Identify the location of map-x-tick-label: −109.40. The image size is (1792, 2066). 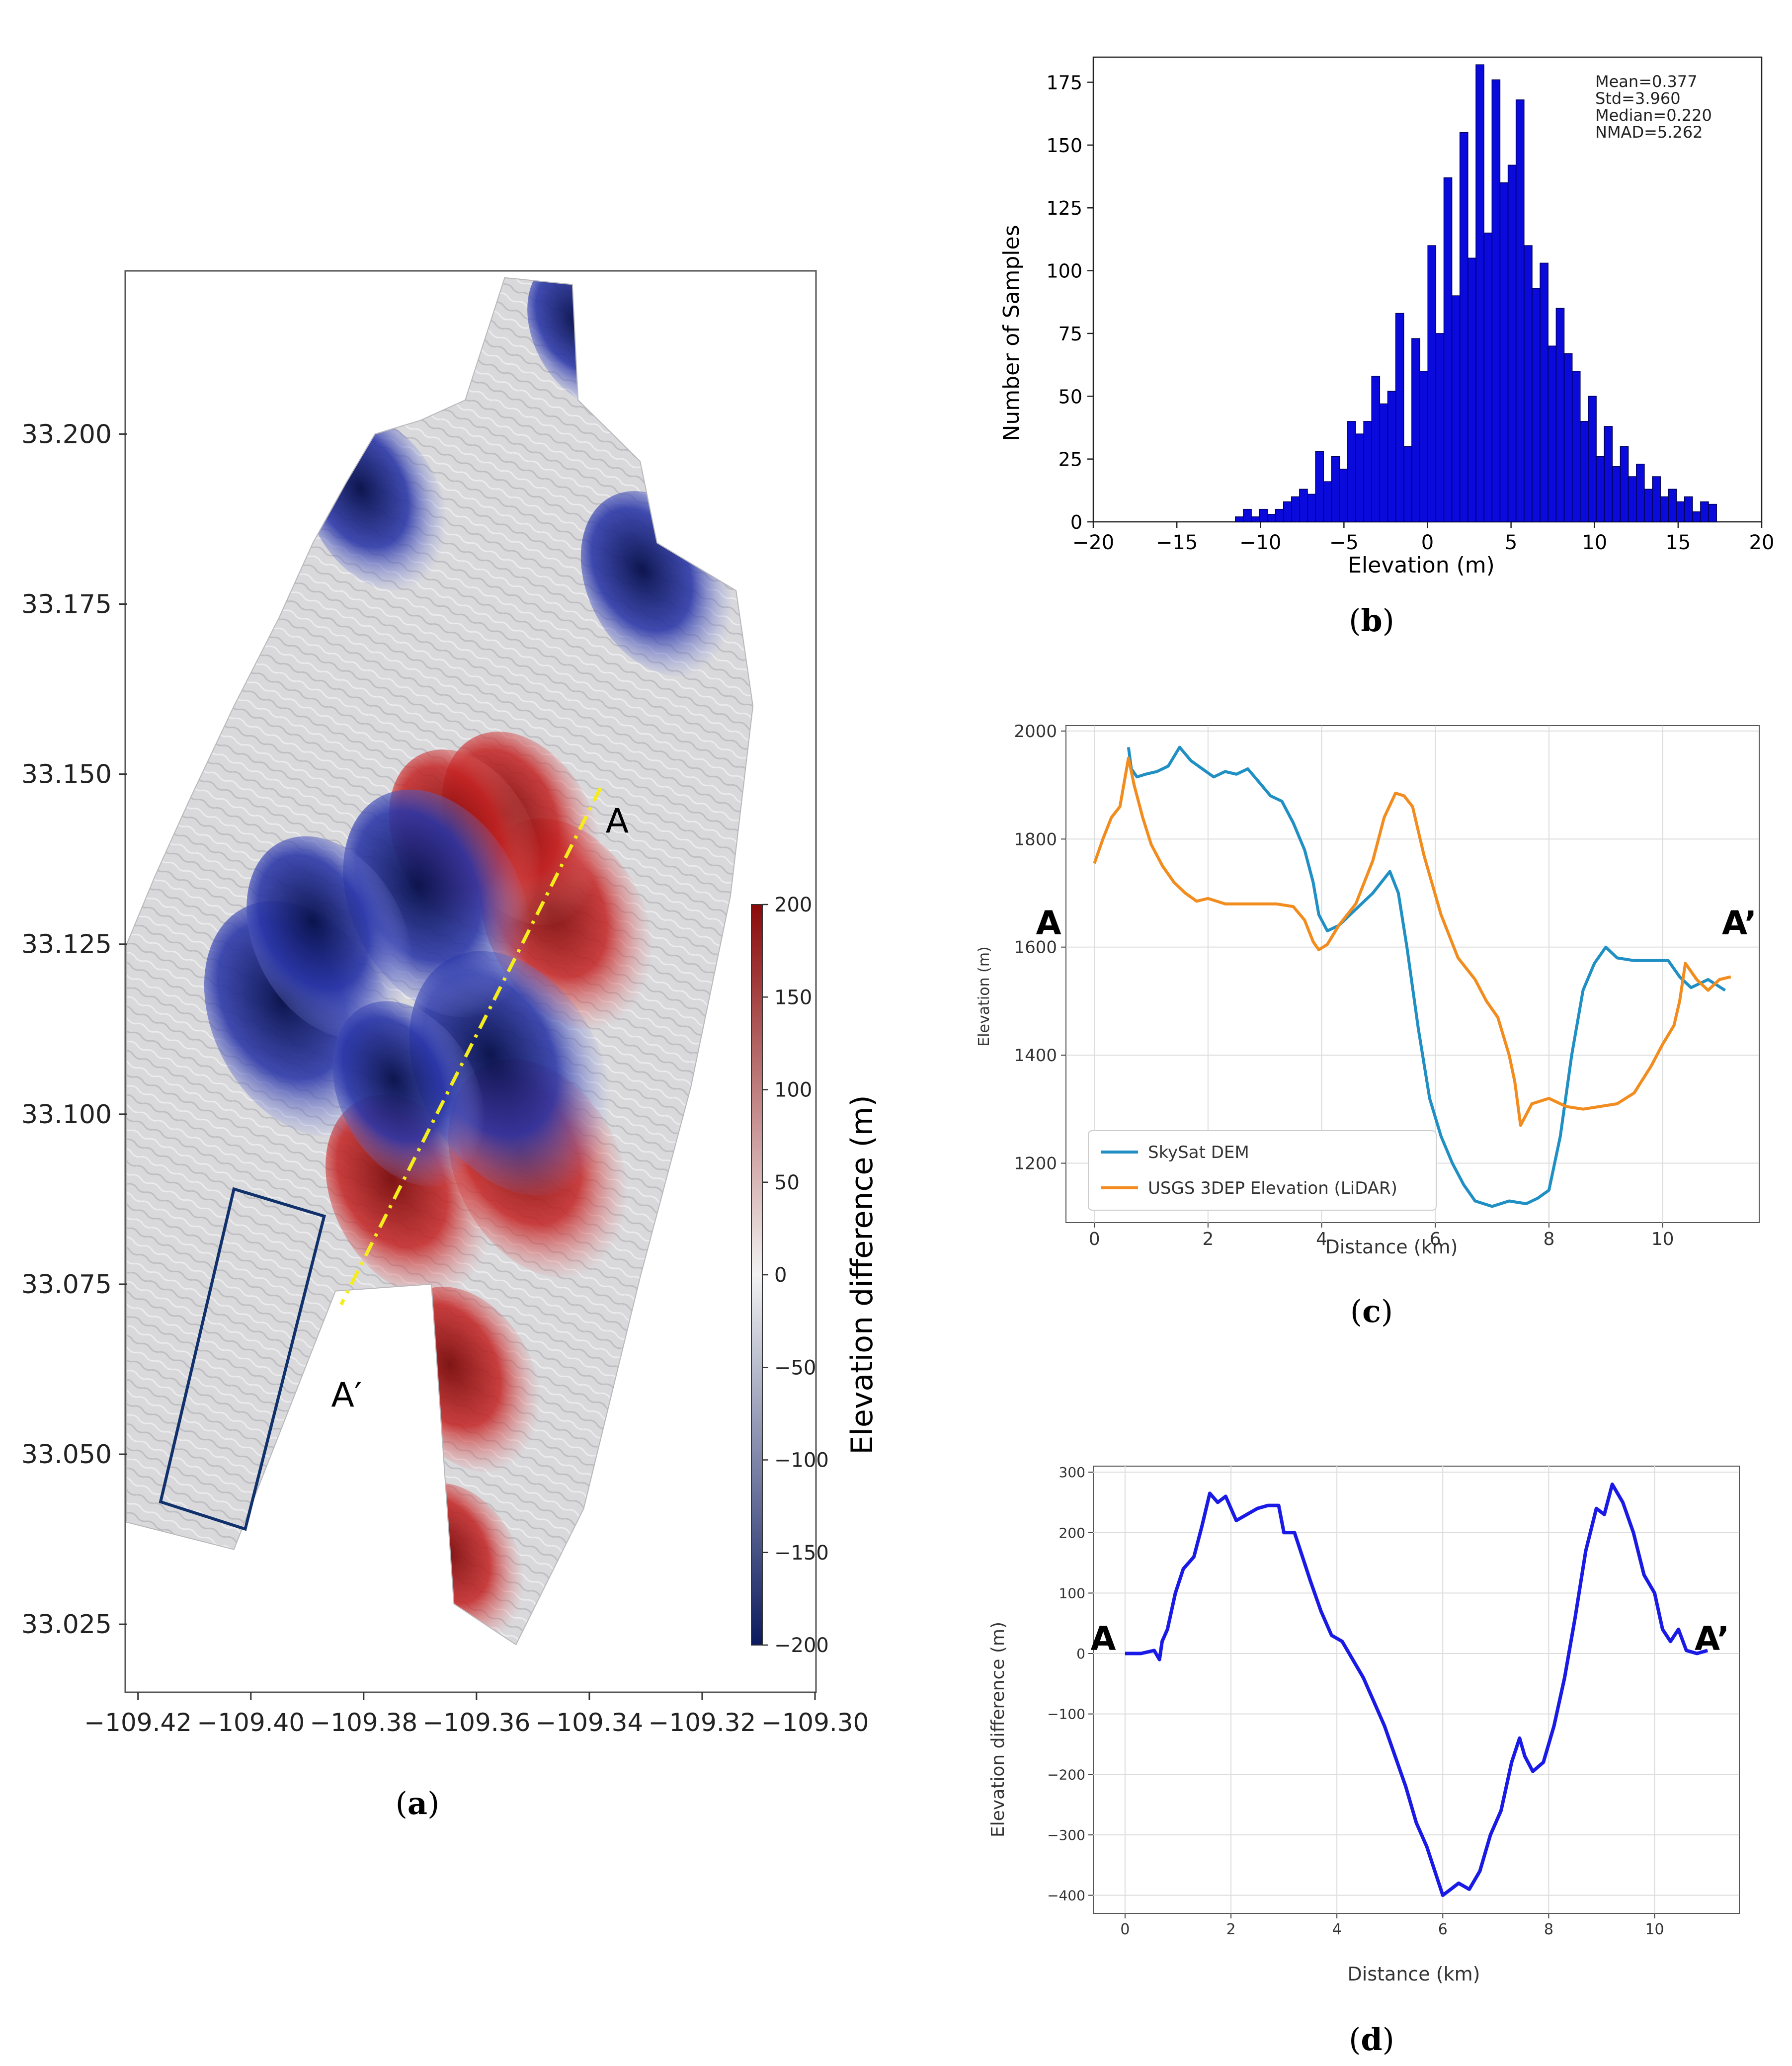
(251, 1722).